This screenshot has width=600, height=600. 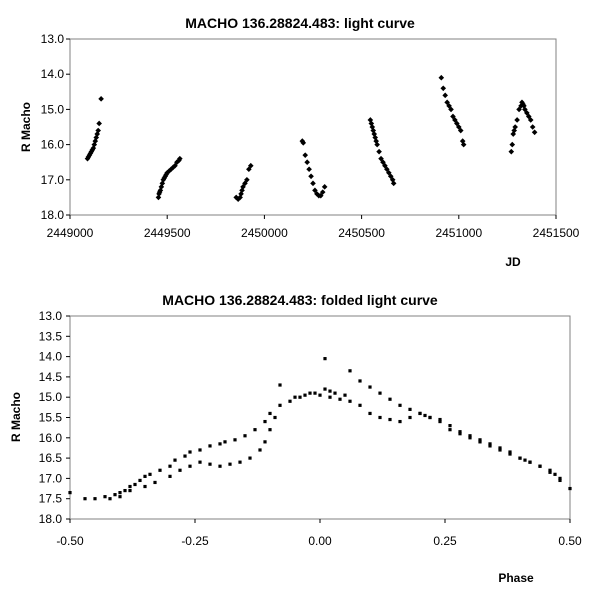 What do you see at coordinates (264, 233) in the screenshot?
I see `light-curve-x-tick-label: 2450000` at bounding box center [264, 233].